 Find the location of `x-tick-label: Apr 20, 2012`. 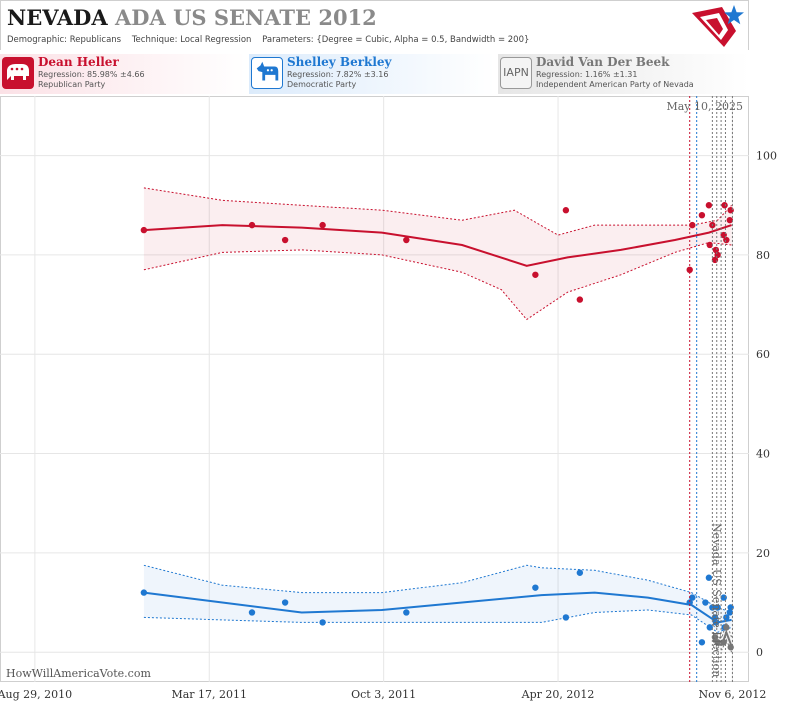

x-tick-label: Apr 20, 2012 is located at coordinates (558, 694).